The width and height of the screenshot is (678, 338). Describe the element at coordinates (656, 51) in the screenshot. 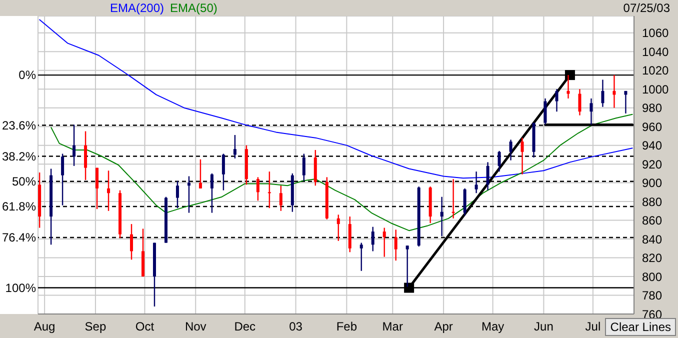

I see `y-tick-label: 1040` at that location.